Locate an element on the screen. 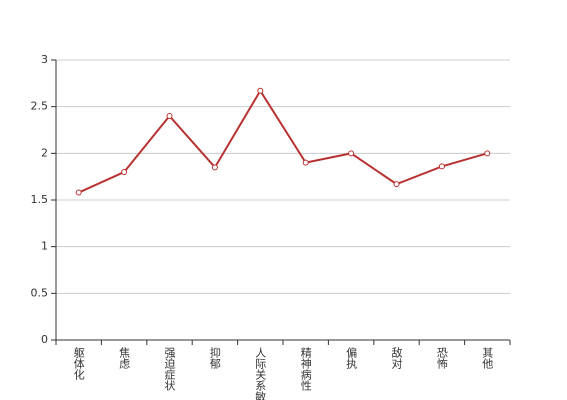 The width and height of the screenshot is (567, 400). y-tick-label: 3 is located at coordinates (44, 59).